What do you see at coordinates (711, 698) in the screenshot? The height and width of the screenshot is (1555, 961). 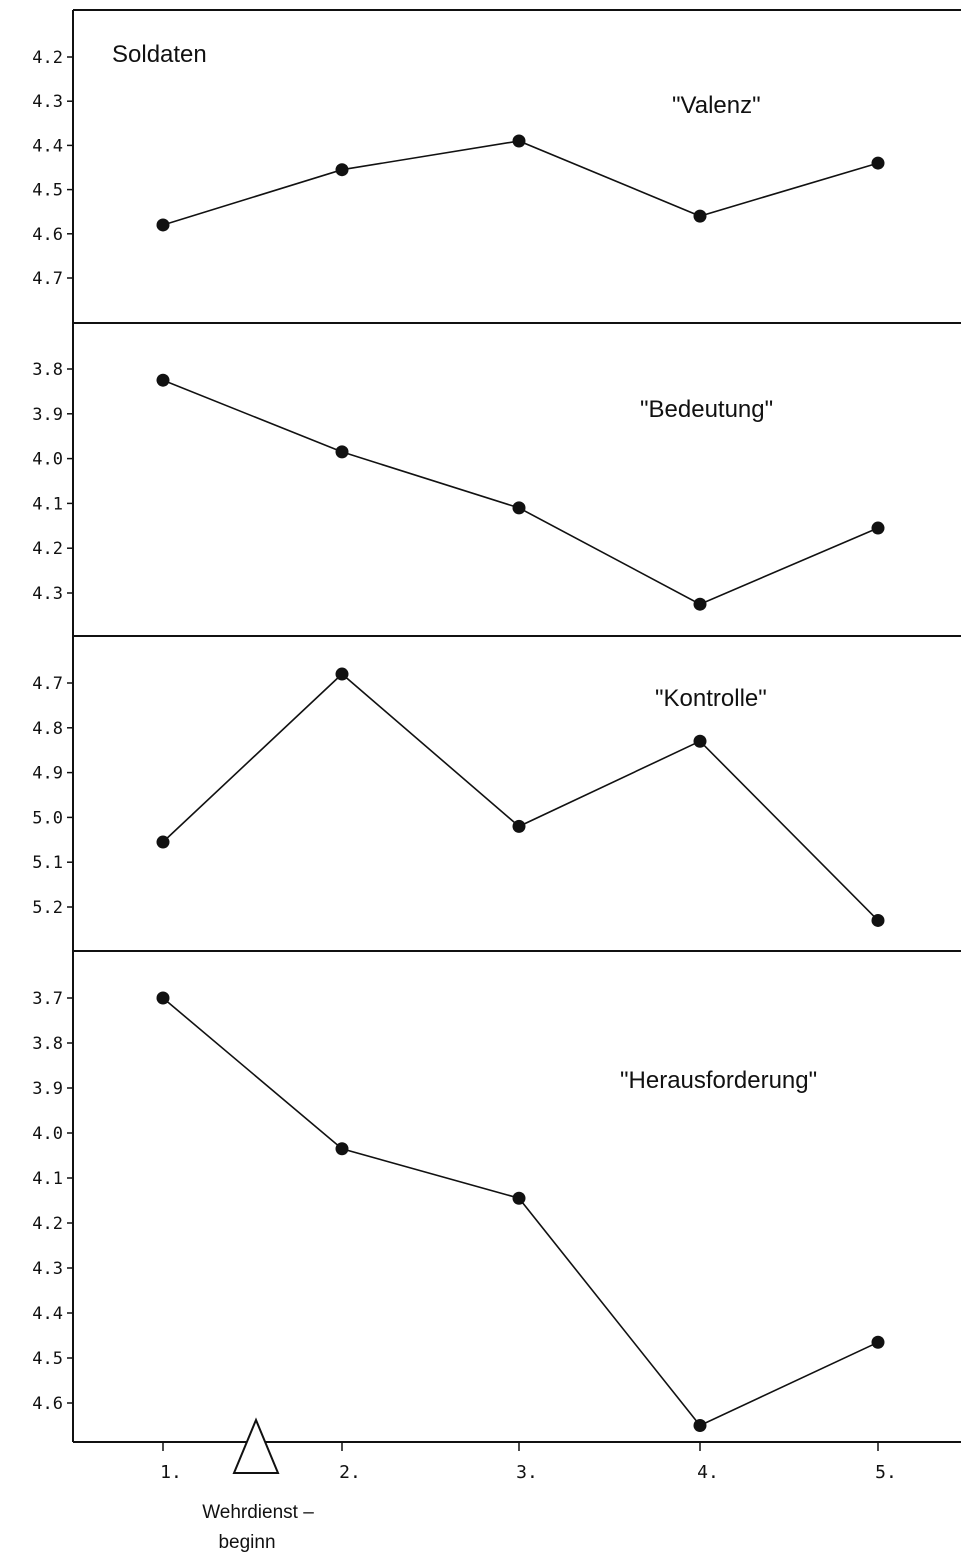 I see `panel-title: "Kontrolle"` at bounding box center [711, 698].